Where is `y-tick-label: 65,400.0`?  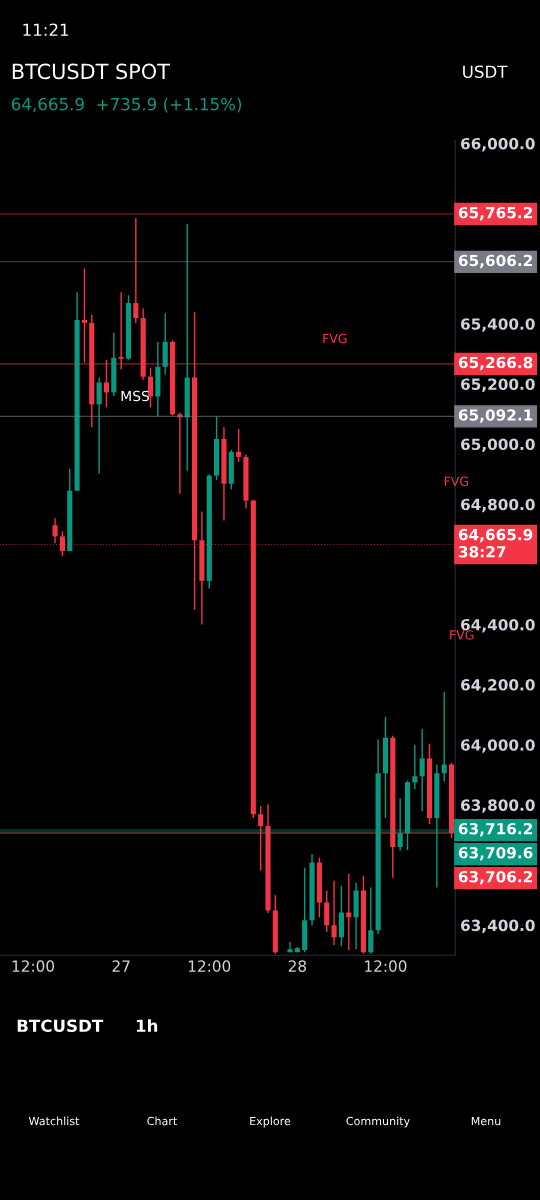 y-tick-label: 65,400.0 is located at coordinates (498, 325).